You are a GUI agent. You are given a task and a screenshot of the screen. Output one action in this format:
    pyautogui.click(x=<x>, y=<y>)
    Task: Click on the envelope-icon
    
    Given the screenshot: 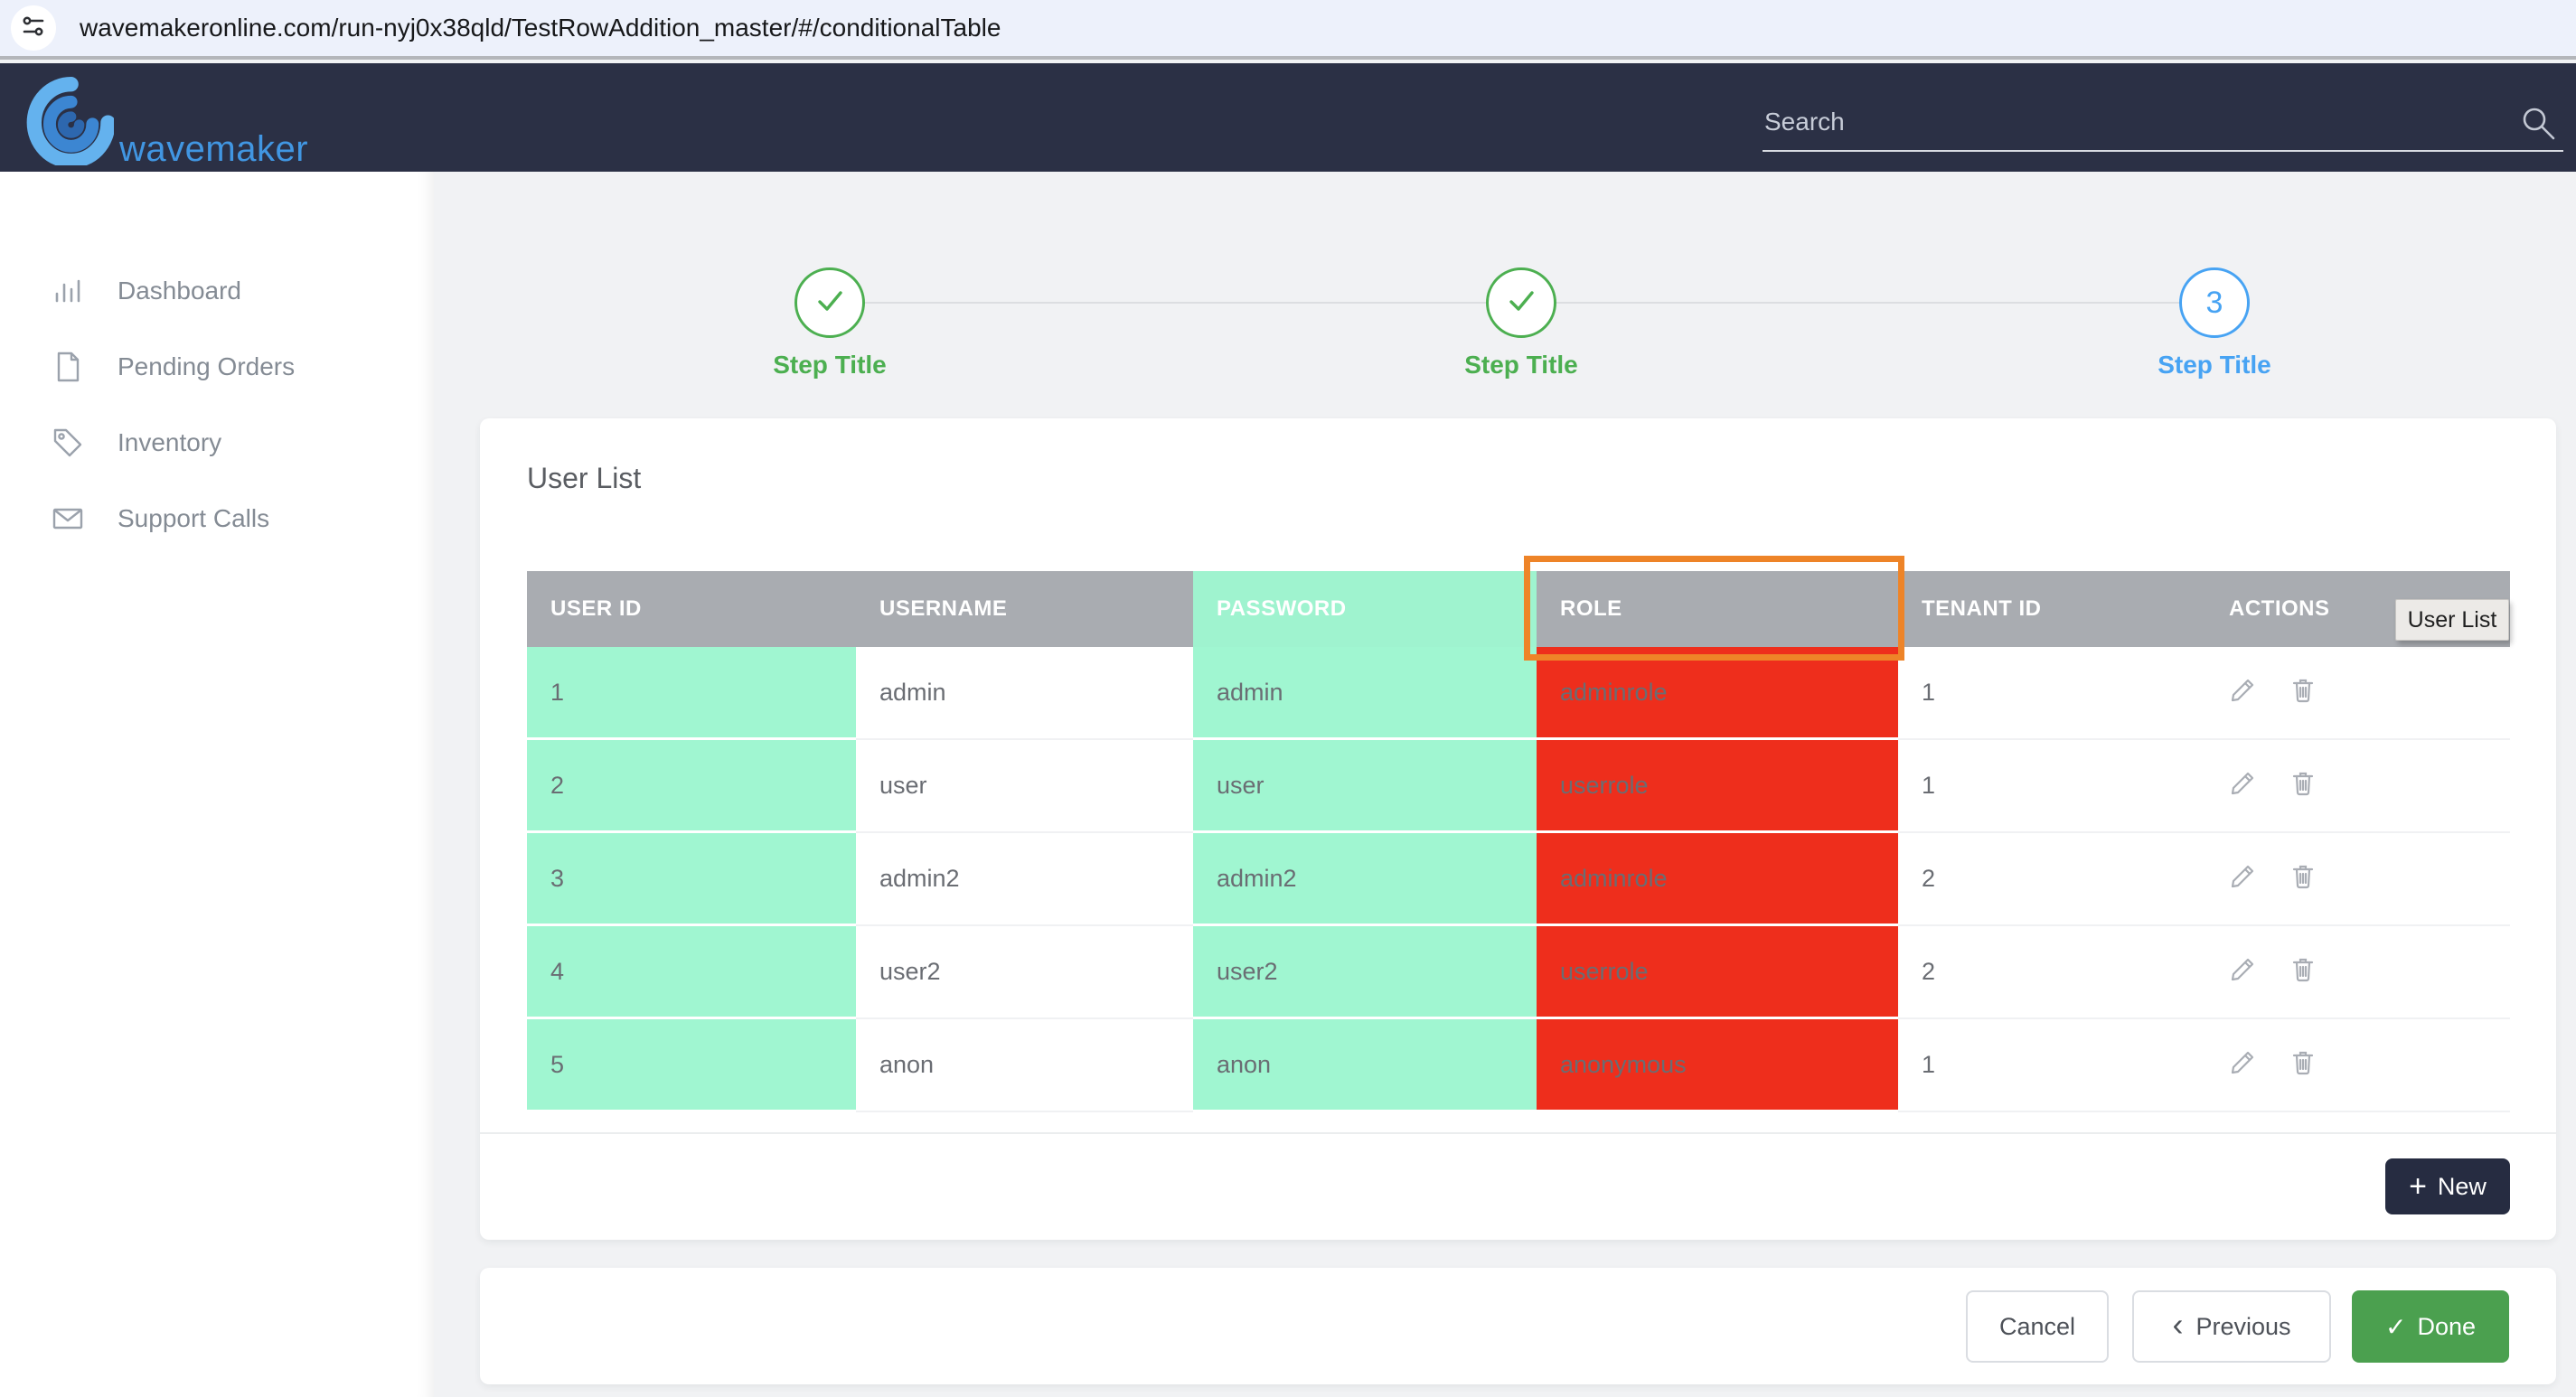 What is the action you would take?
    pyautogui.click(x=68, y=519)
    